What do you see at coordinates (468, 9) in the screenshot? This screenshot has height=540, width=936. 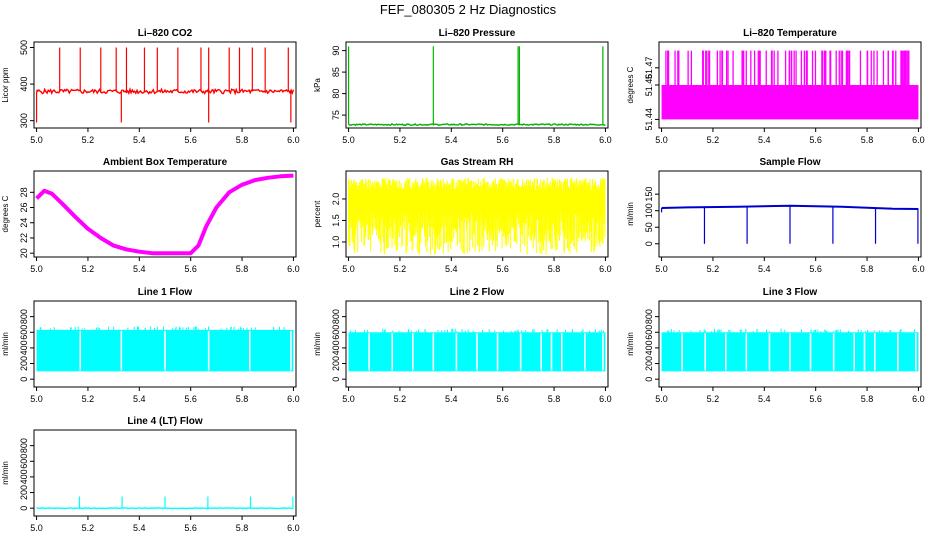 I see `figure-title: FEF_080305 2 Hz Diagnostics` at bounding box center [468, 9].